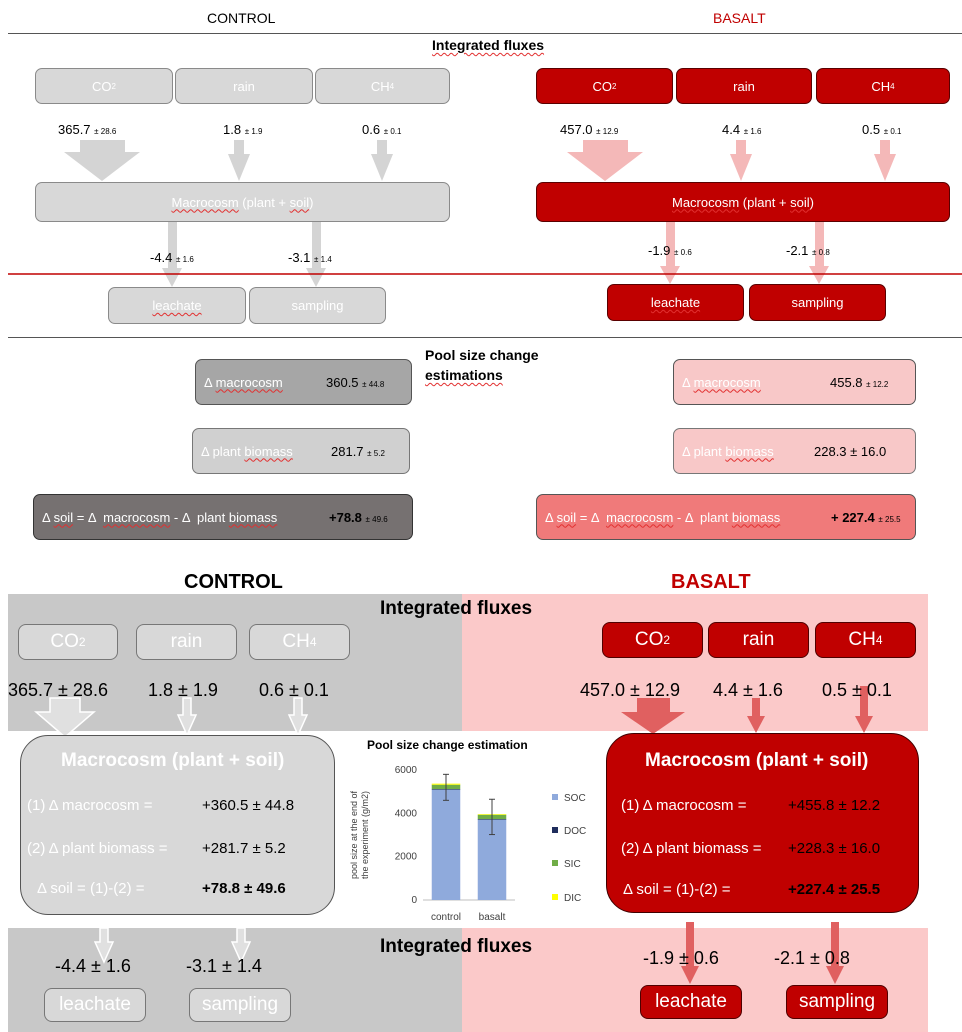 This screenshot has width=962, height=1032. I want to click on control-ch4-arrow, so click(382, 160).